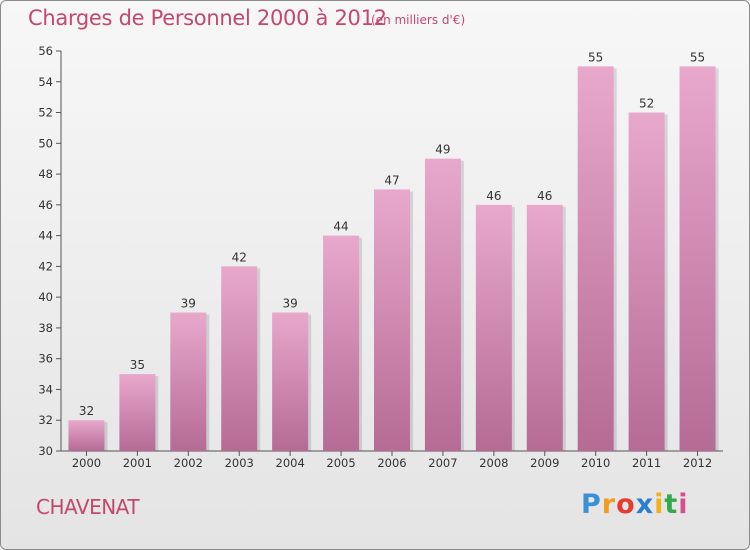 The image size is (750, 550). What do you see at coordinates (45, 205) in the screenshot?
I see `y-tick-label: 46` at bounding box center [45, 205].